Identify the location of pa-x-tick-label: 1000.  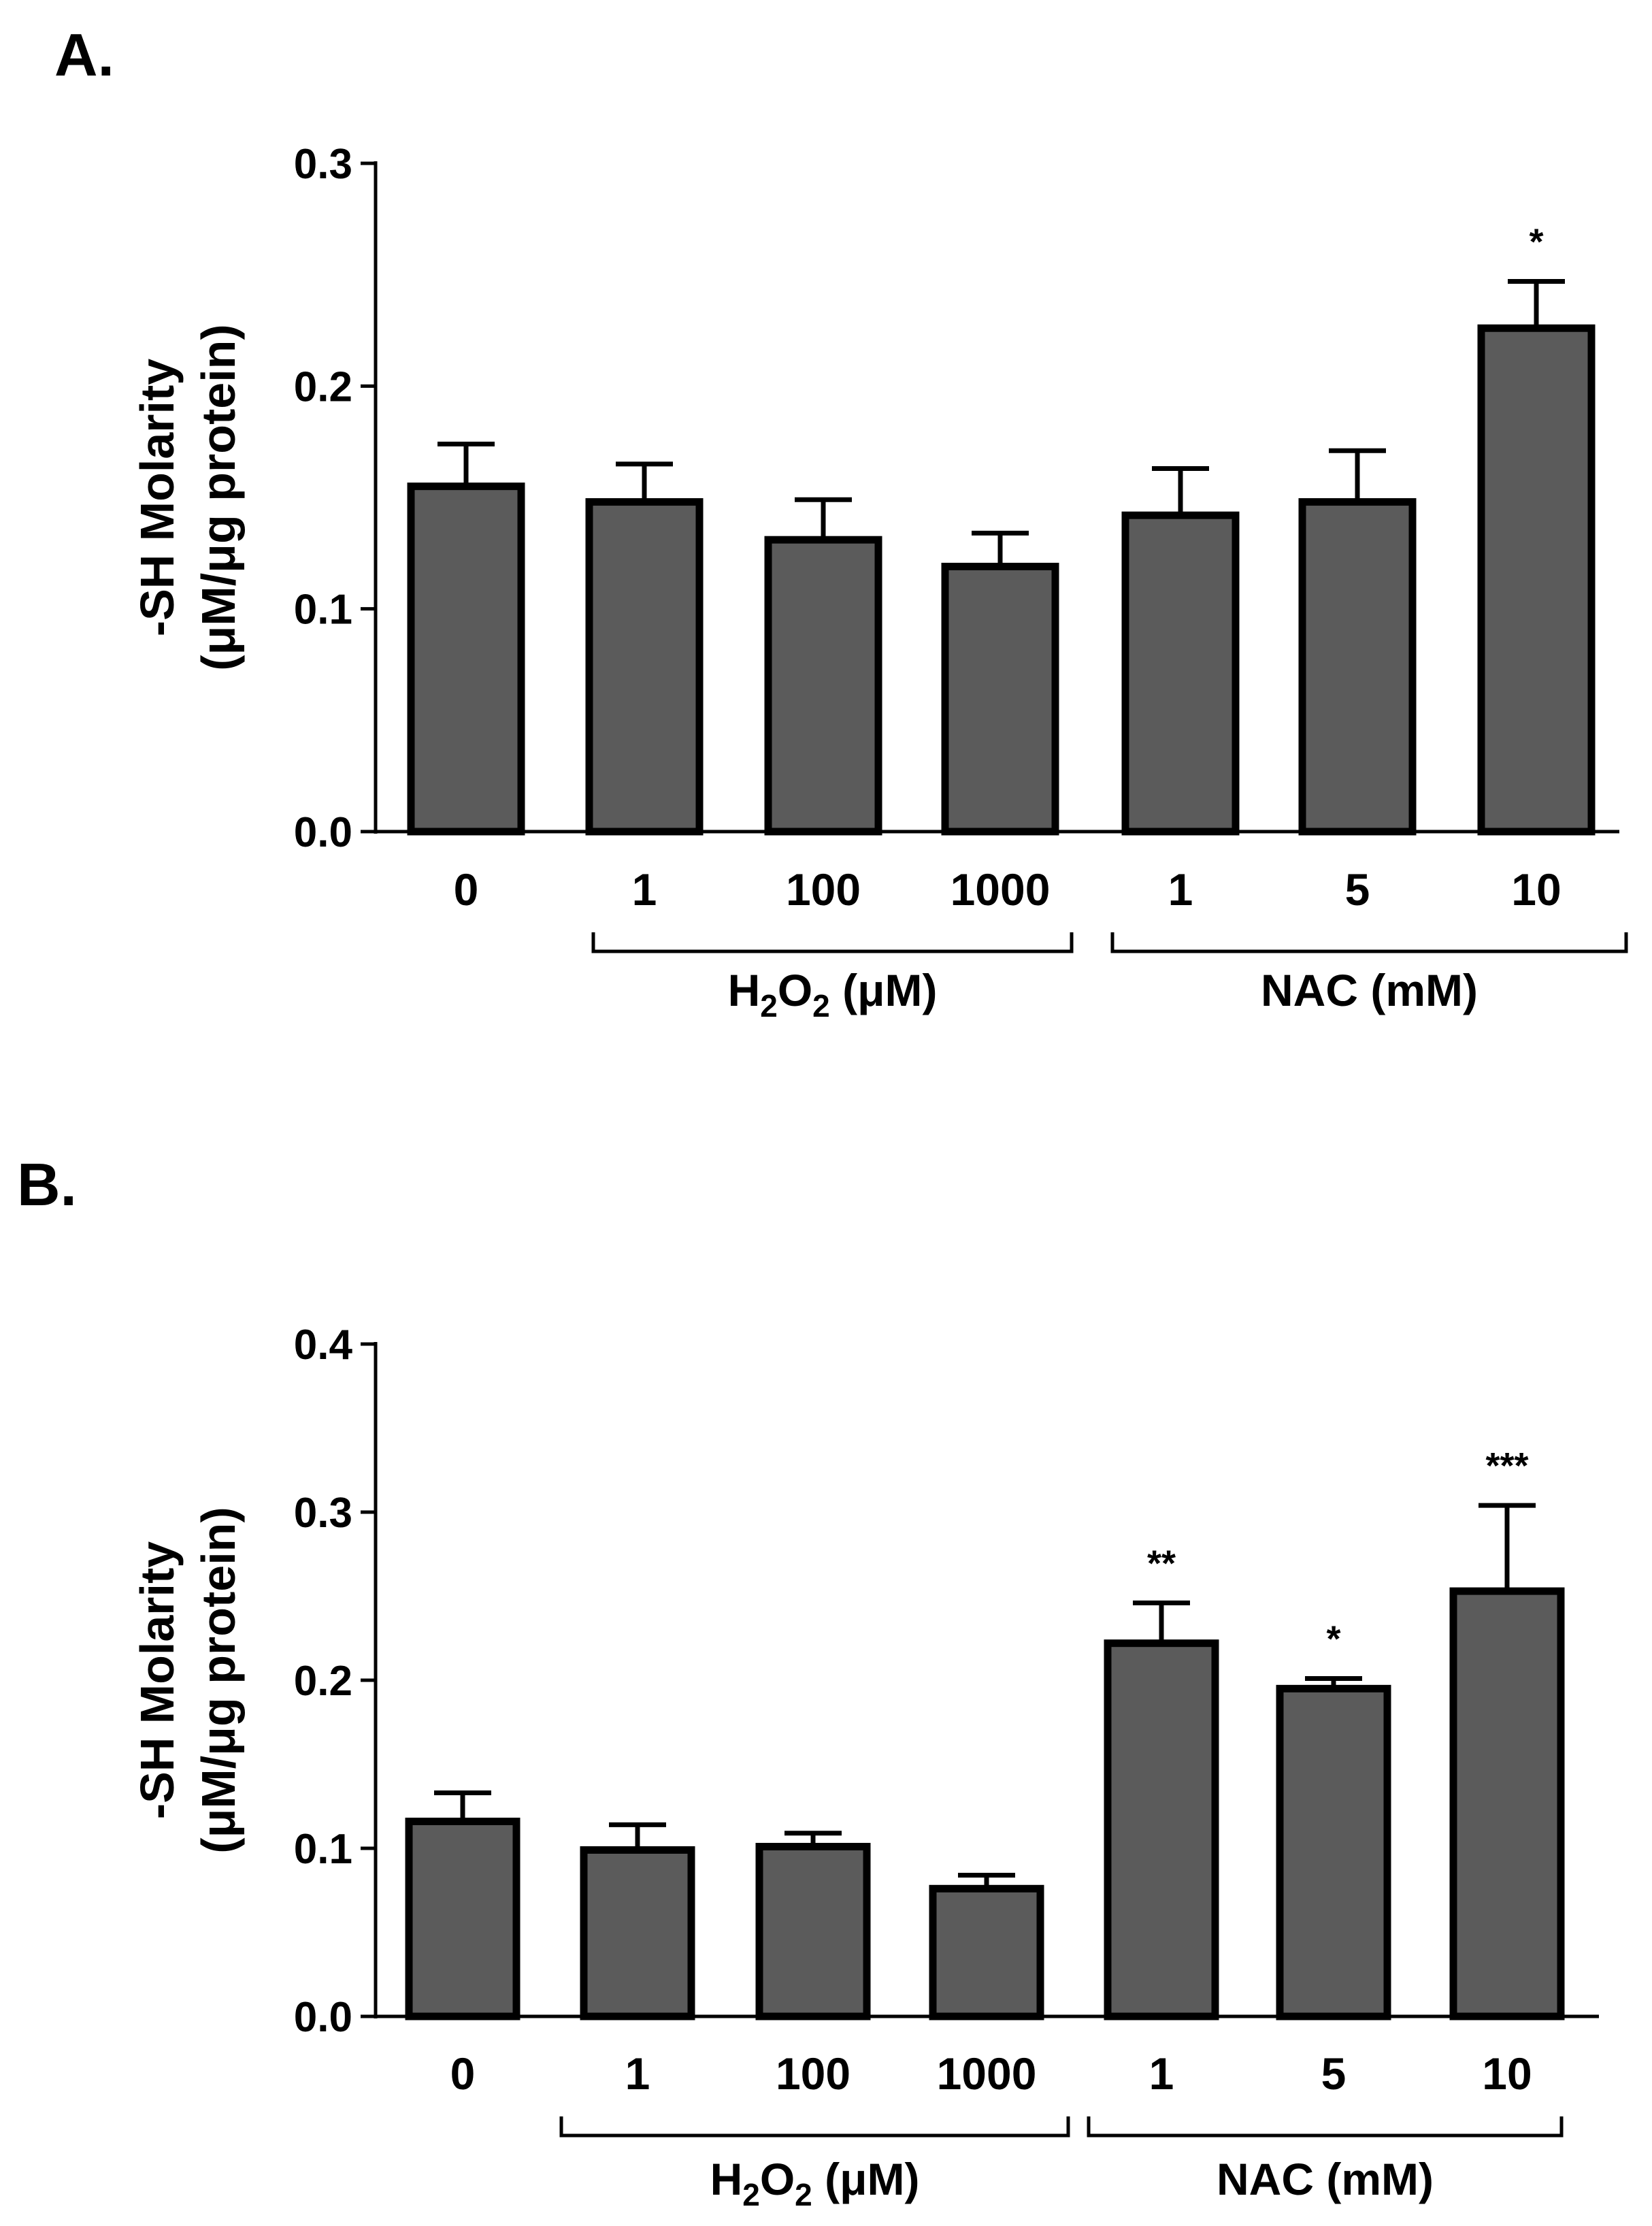
(1001, 889).